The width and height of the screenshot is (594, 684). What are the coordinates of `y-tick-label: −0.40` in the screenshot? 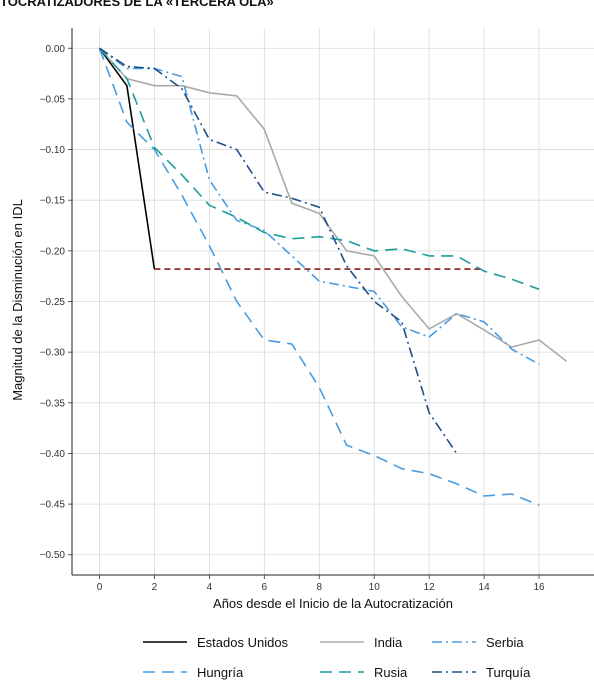 It's located at (53, 454).